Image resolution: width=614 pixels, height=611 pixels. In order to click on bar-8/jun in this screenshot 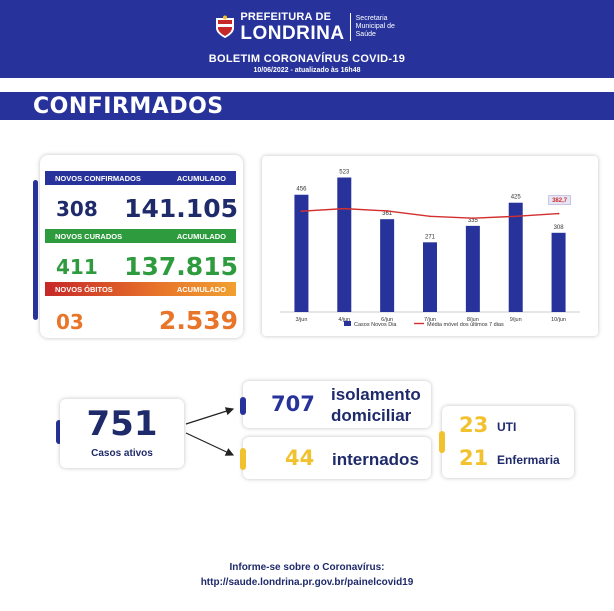, I will do `click(472, 268)`.